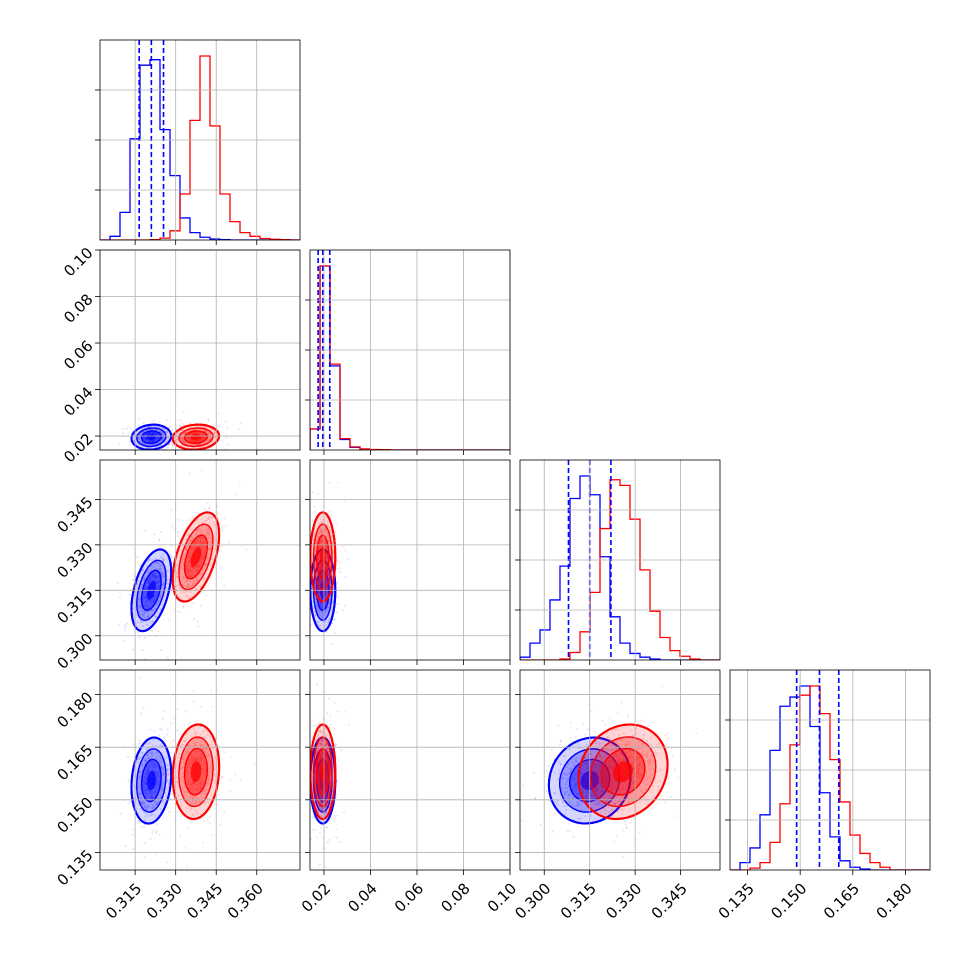 The width and height of the screenshot is (970, 970). Describe the element at coordinates (74, 605) in the screenshot. I see `y-tick-label: 0.315` at that location.